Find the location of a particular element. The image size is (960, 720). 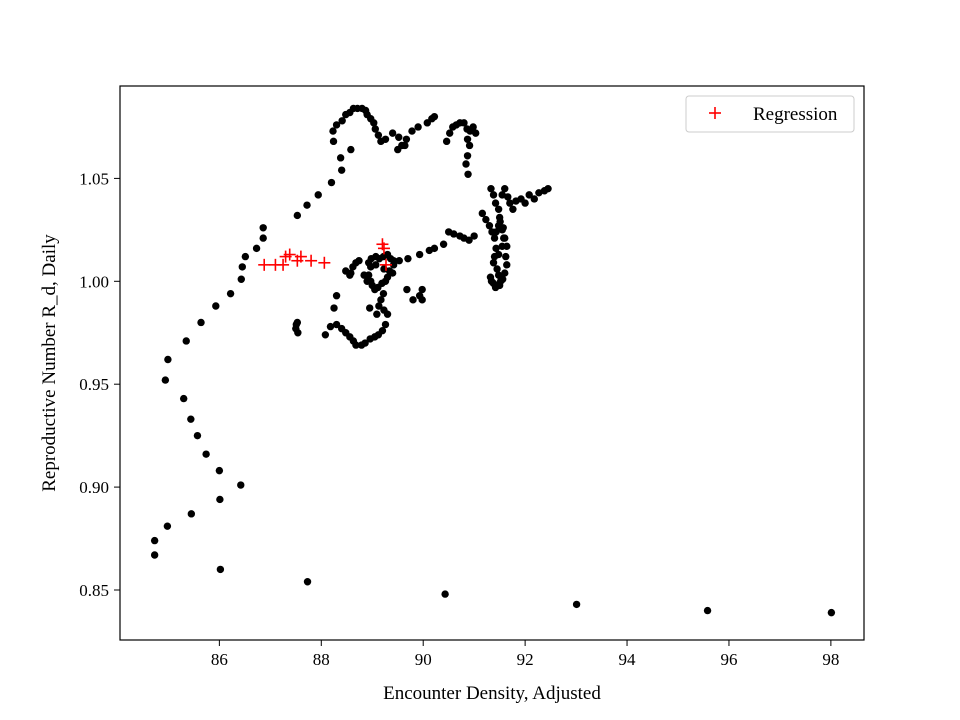

x-tick-label: 96 is located at coordinates (728, 659).